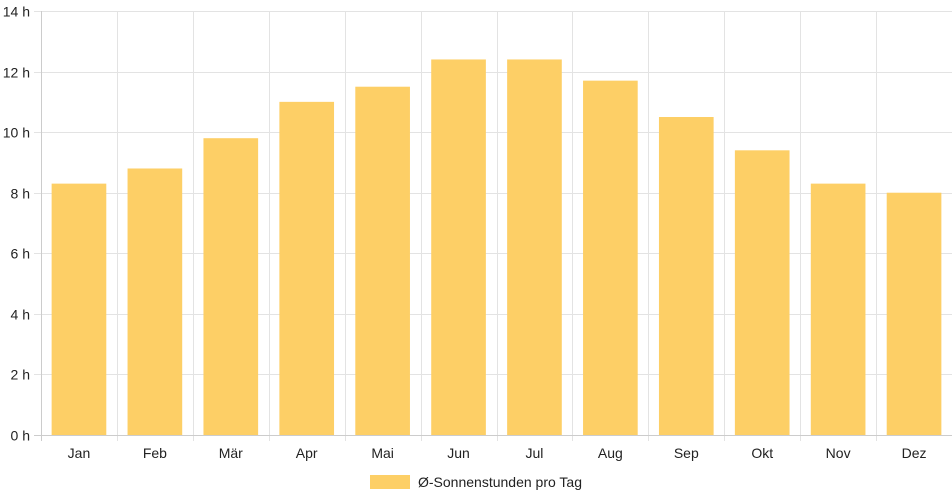  What do you see at coordinates (914, 453) in the screenshot?
I see `x-tick-label: Dez` at bounding box center [914, 453].